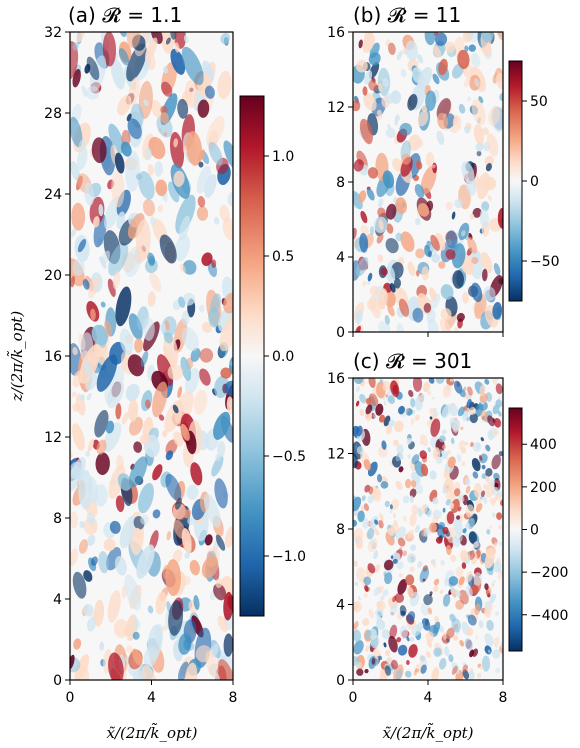  I want to click on panel-title-c: (c) 𝓡 = 301, so click(412, 361).